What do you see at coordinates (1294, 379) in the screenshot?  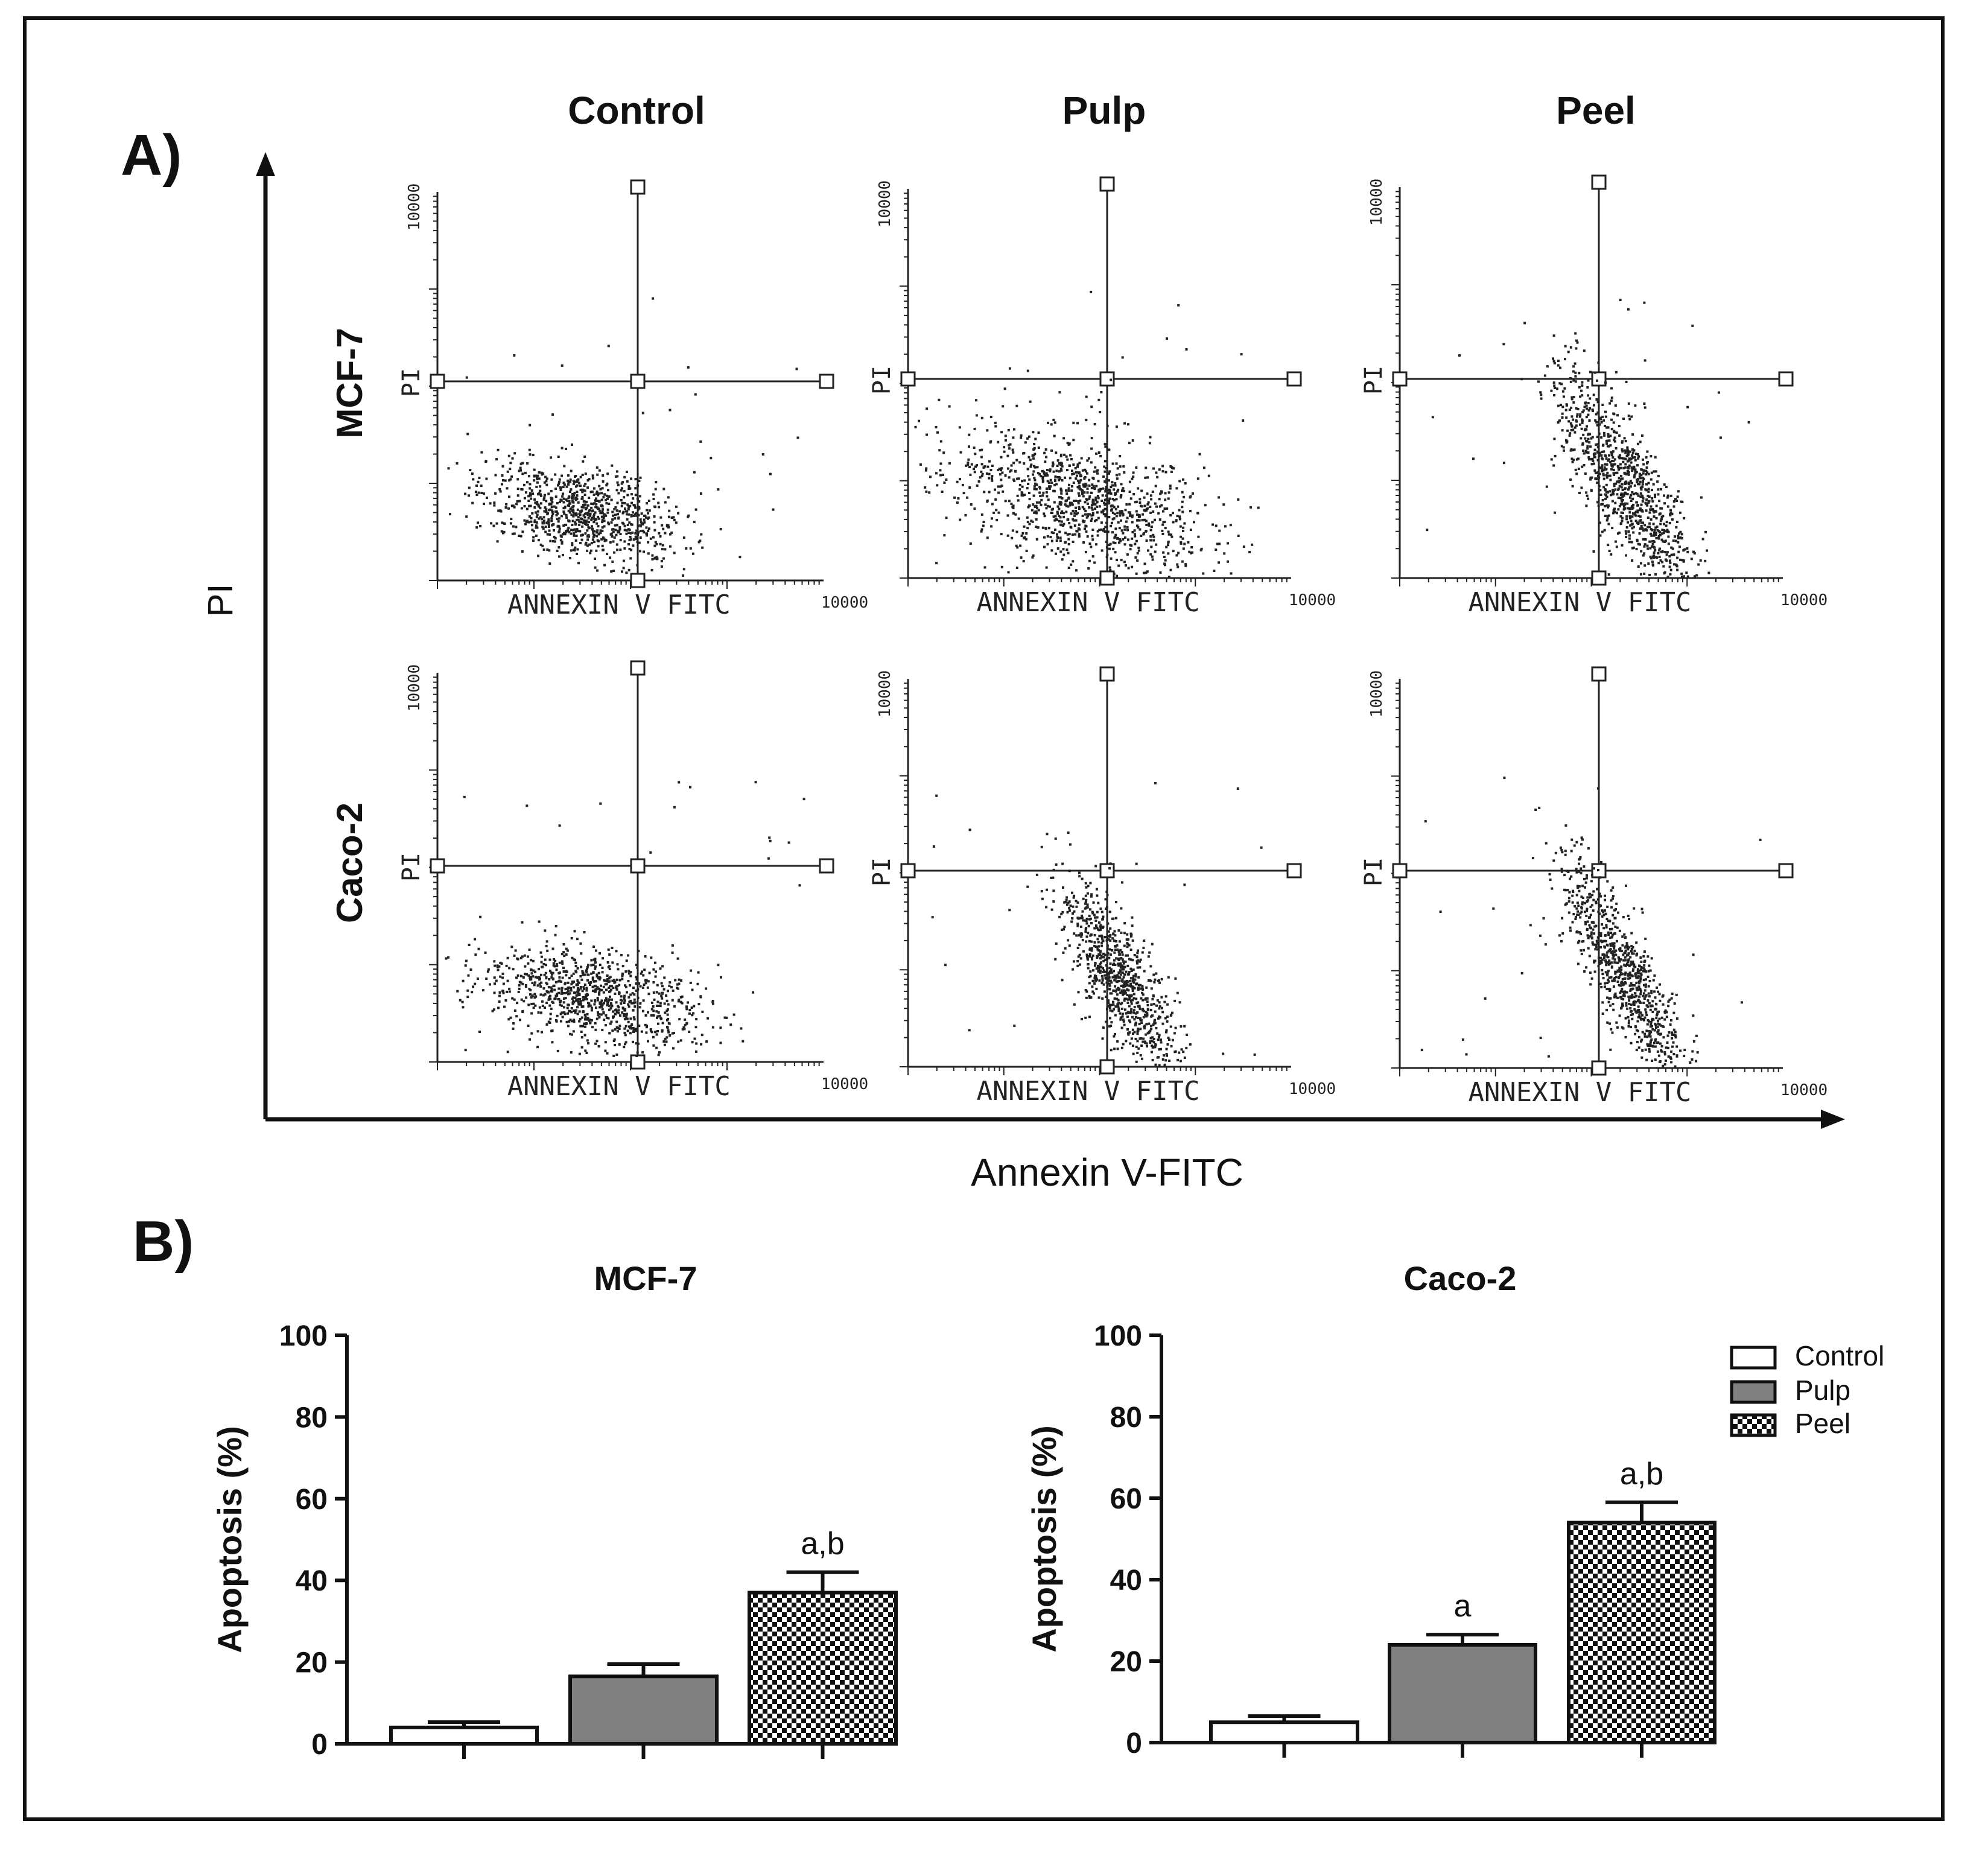 I see `gate-handle` at bounding box center [1294, 379].